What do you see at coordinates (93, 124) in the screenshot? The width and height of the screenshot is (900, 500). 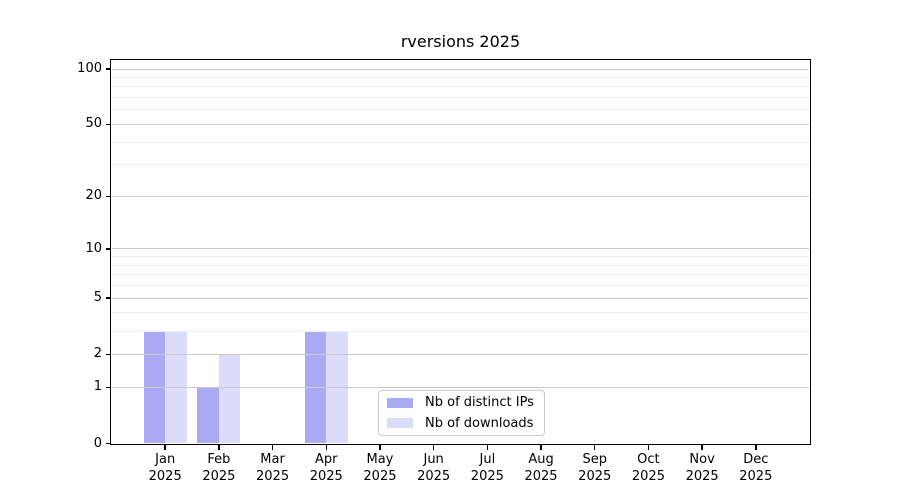 I see `y-tick-label: 50` at bounding box center [93, 124].